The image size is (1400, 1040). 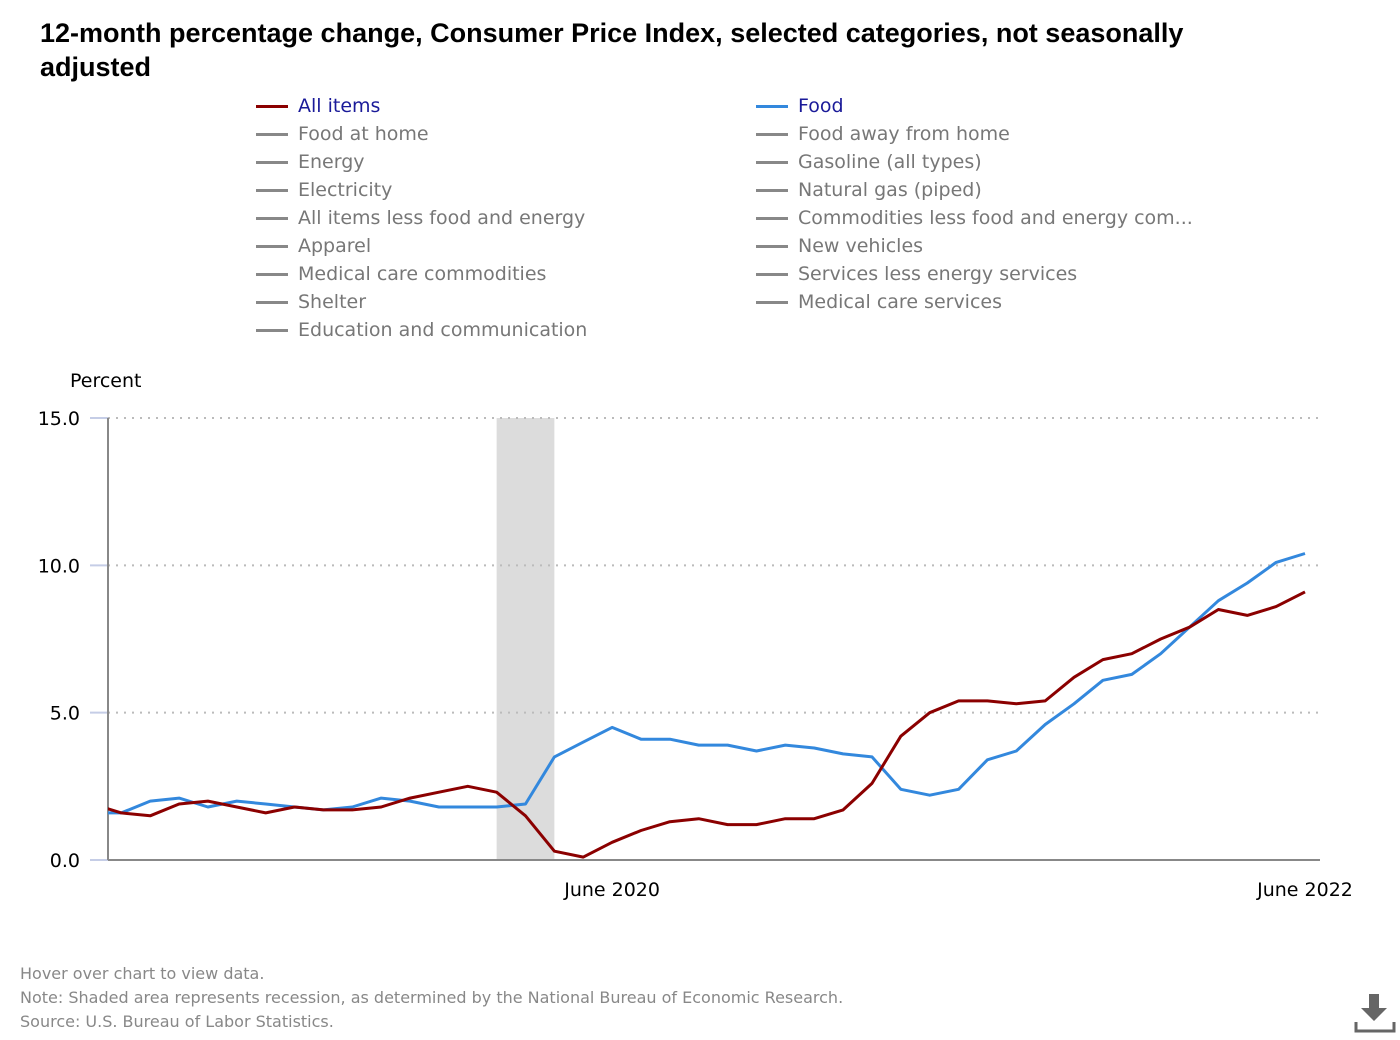 What do you see at coordinates (861, 246) in the screenshot?
I see `legend-label: New vehicles` at bounding box center [861, 246].